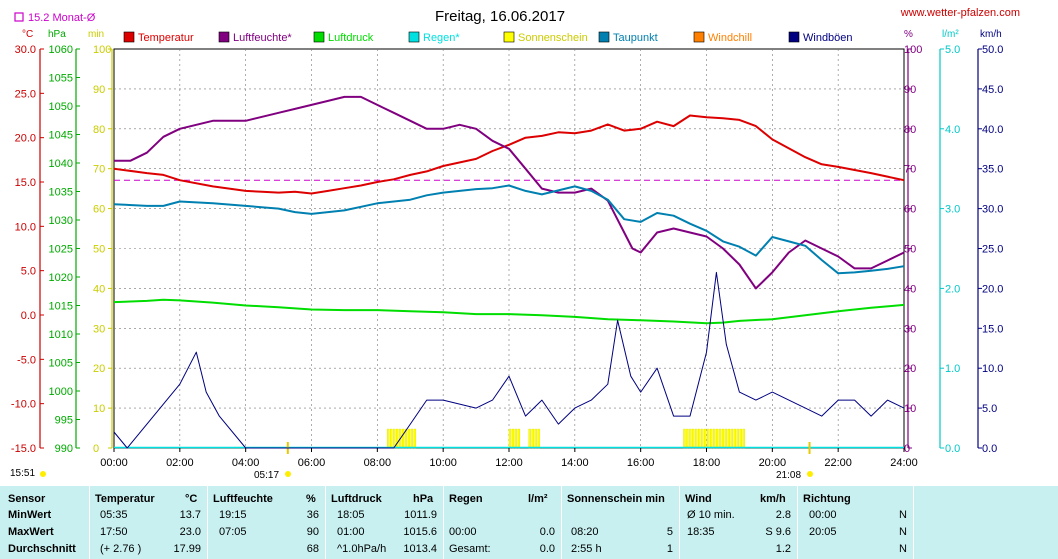 Image resolution: width=1058 pixels, height=559 pixels. What do you see at coordinates (823, 532) in the screenshot?
I see `stat-dir-t-1: 20:05` at bounding box center [823, 532].